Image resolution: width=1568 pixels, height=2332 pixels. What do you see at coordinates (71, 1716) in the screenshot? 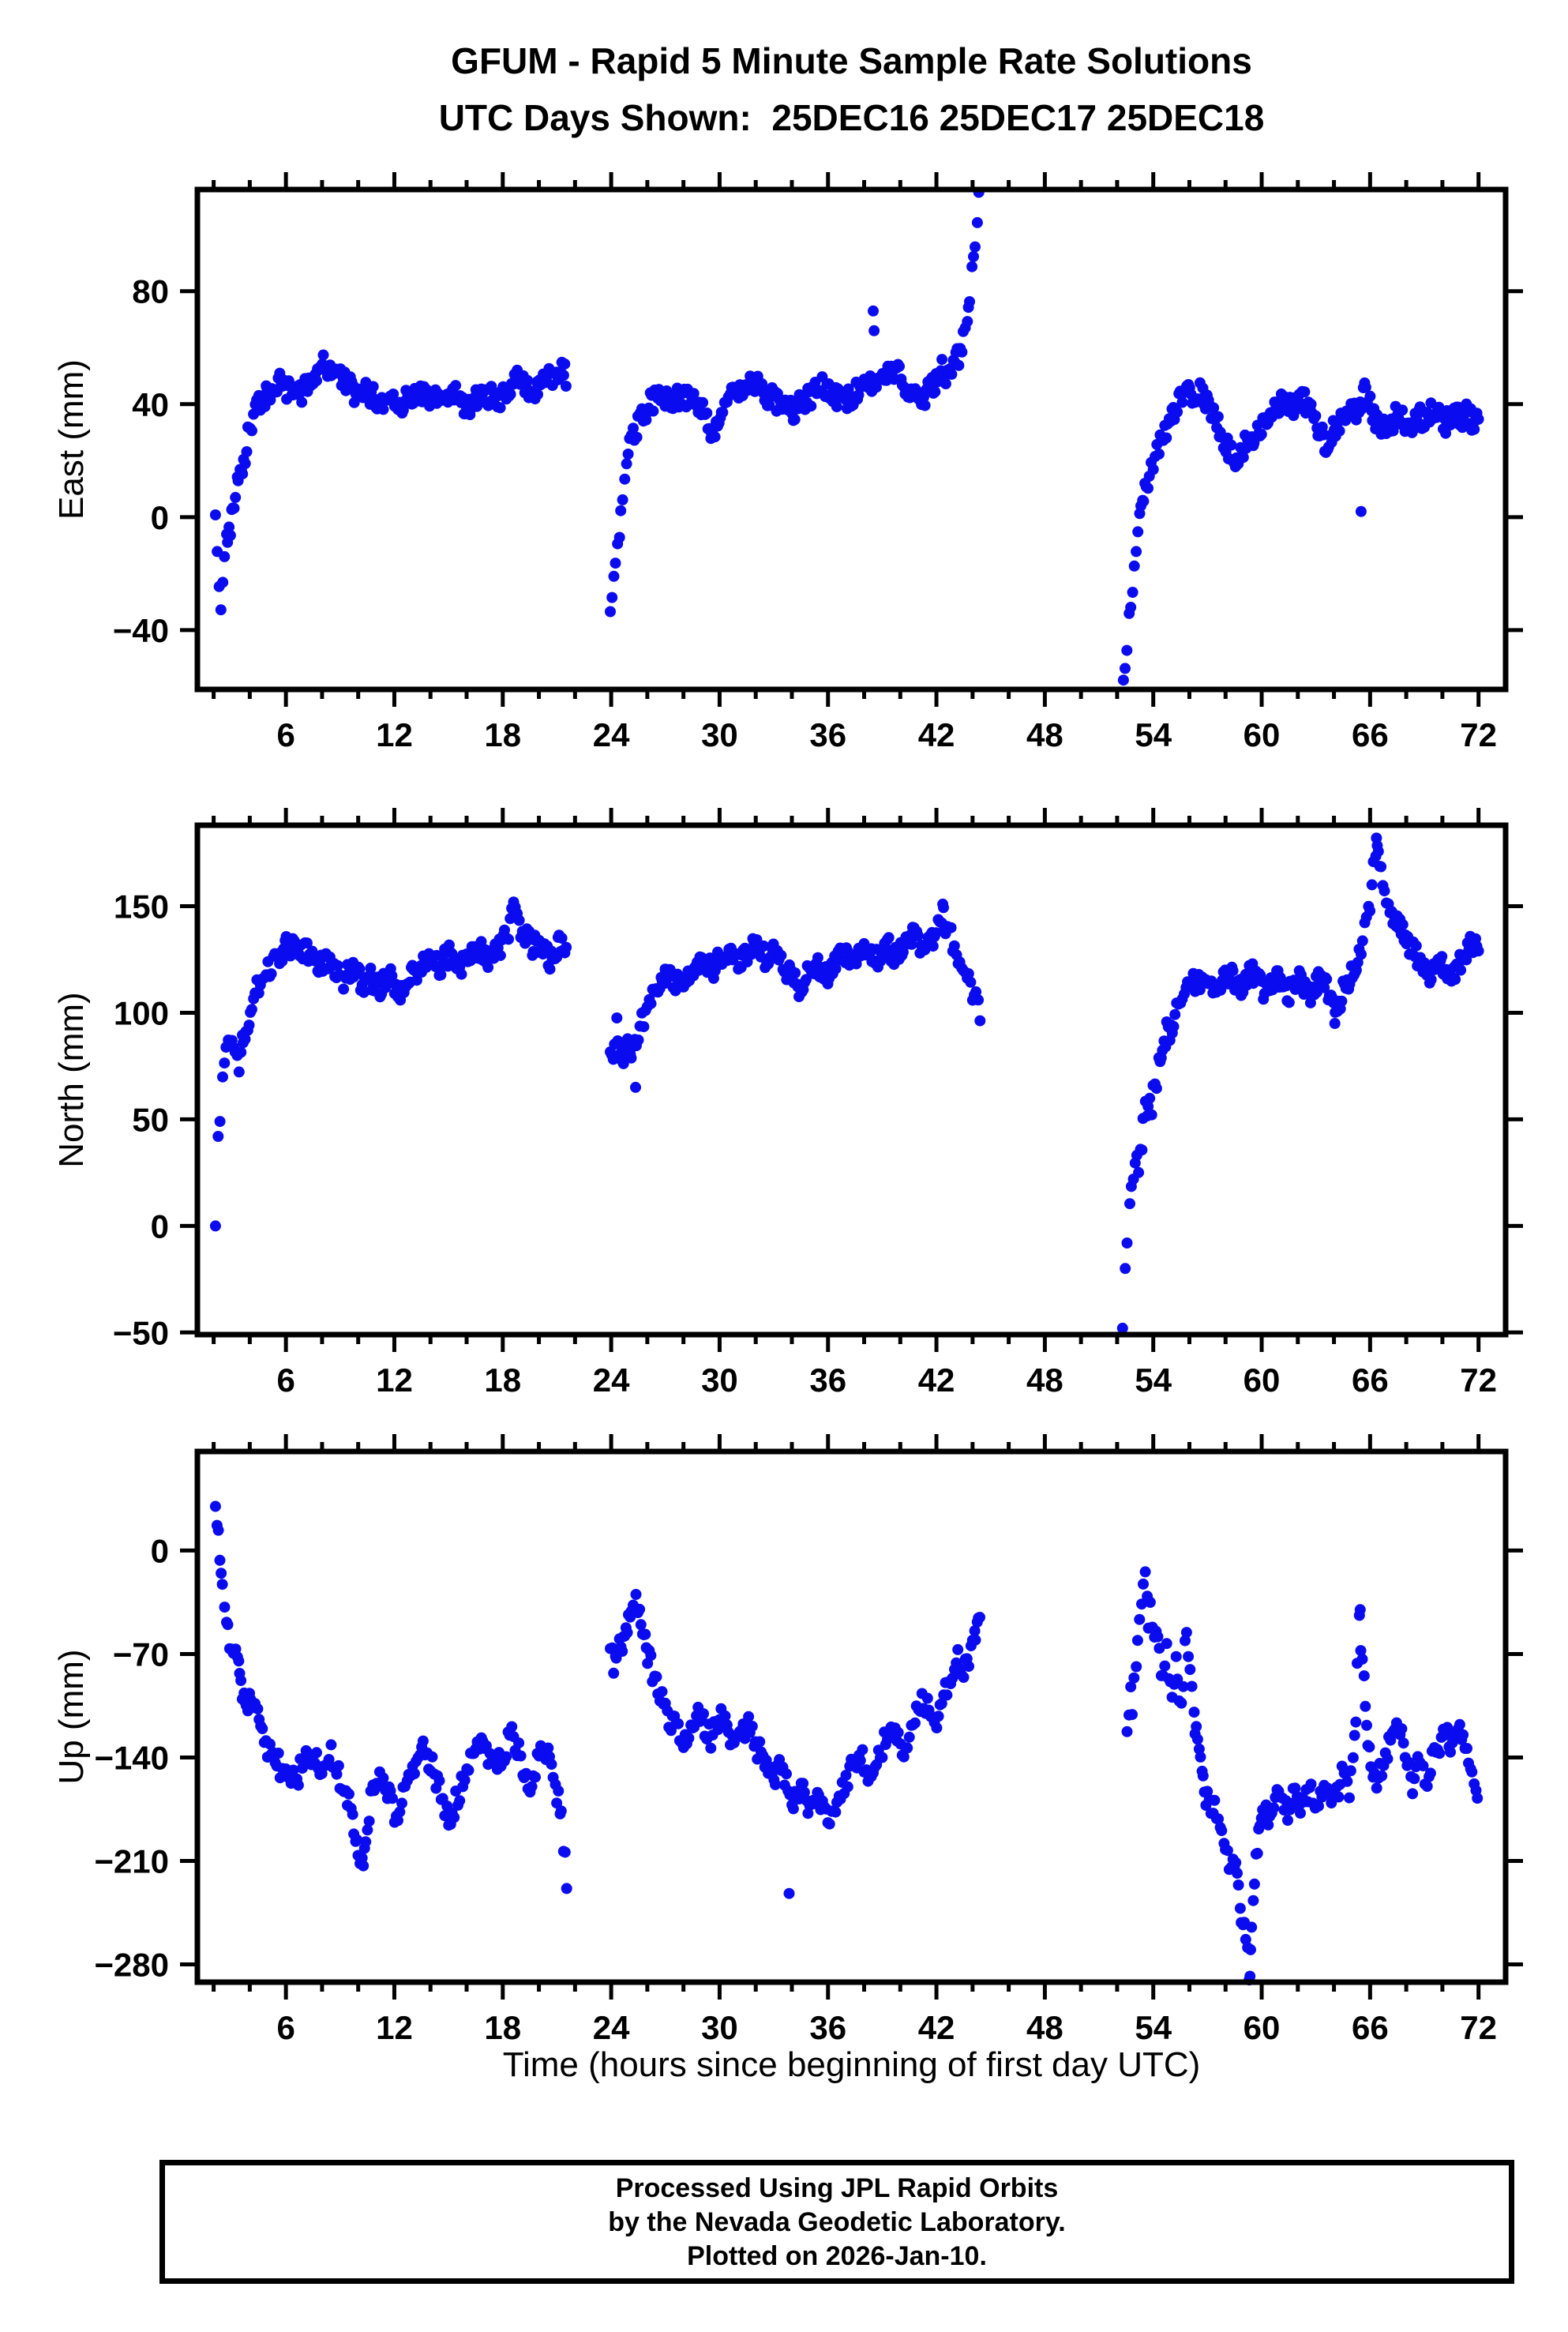
I see `y-axis-title-up: Up (mm)` at bounding box center [71, 1716].